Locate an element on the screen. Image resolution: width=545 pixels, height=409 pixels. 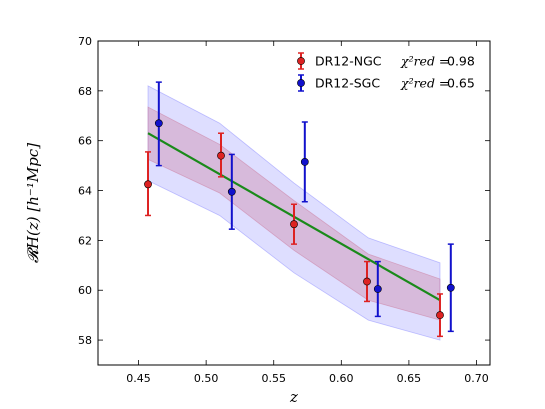
x-tick-label: 0.70 is located at coordinates (476, 378).